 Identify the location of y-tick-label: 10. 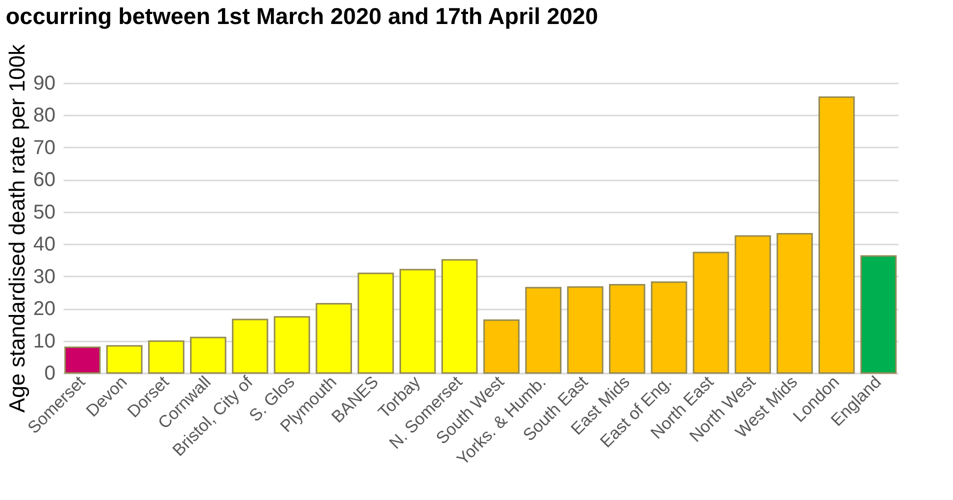
(44, 341).